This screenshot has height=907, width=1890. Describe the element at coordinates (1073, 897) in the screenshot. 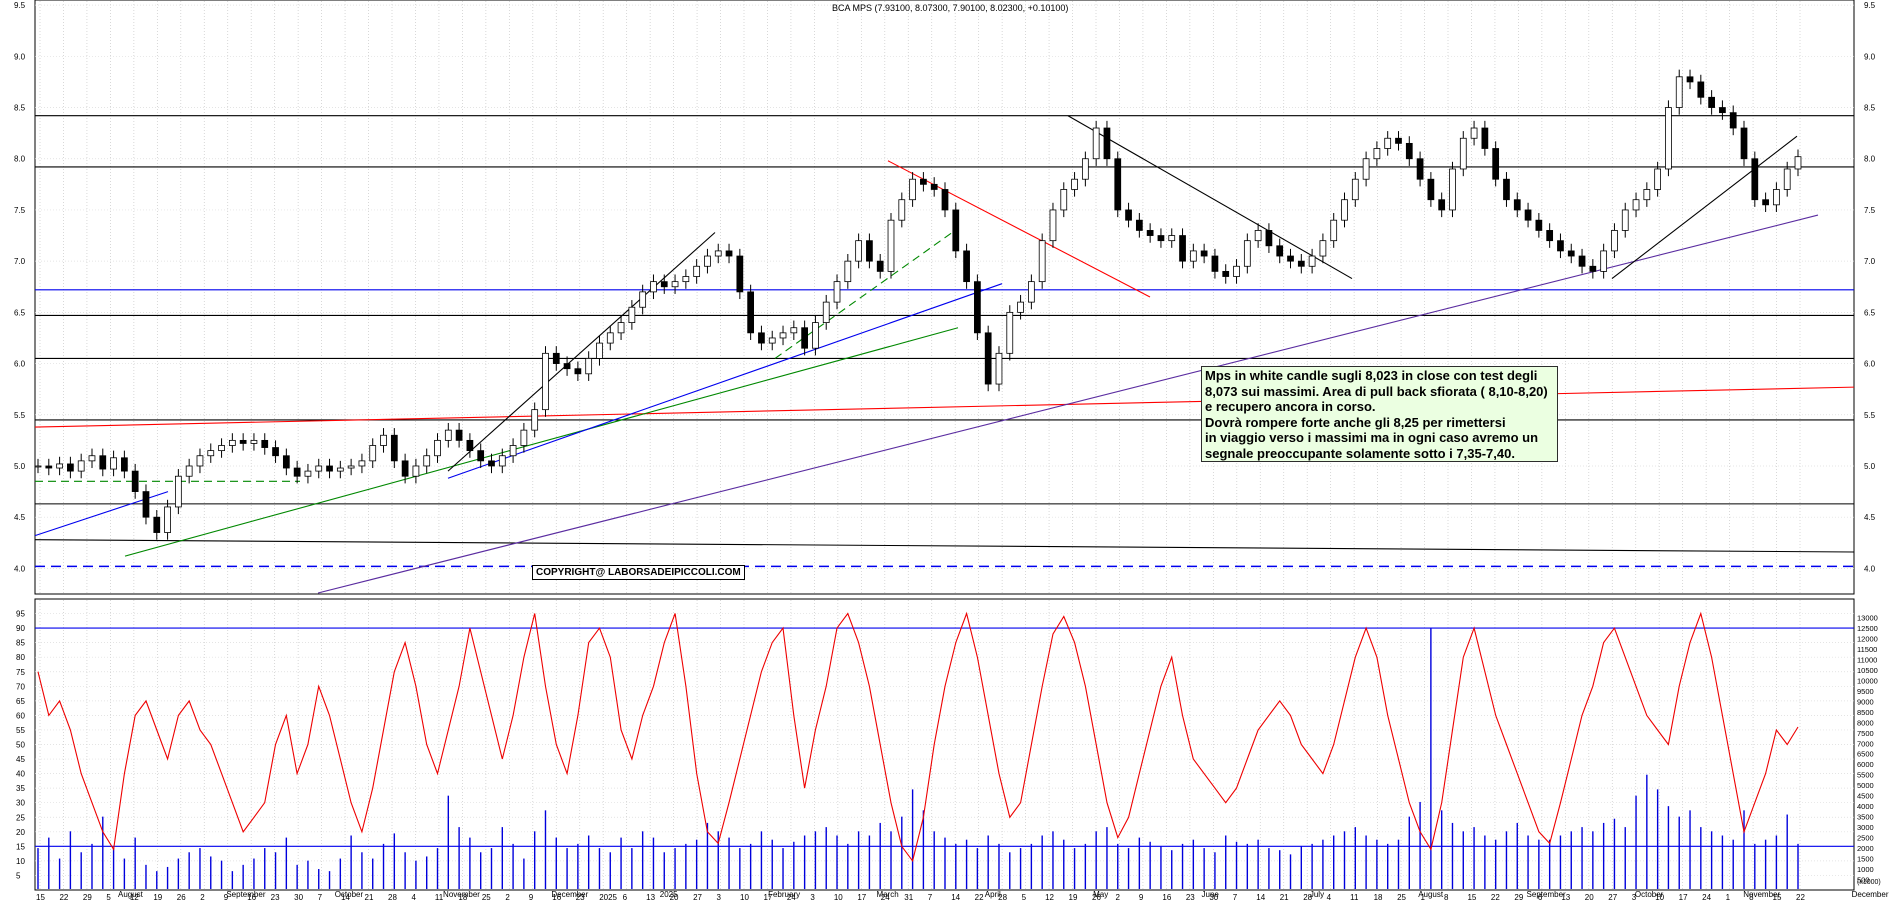

I see `x-date-label: 19` at that location.